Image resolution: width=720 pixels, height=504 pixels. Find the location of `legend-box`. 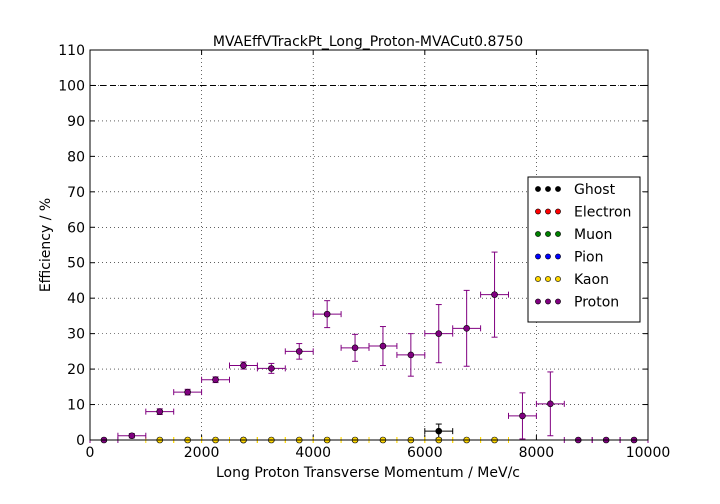

legend-box is located at coordinates (584, 249).